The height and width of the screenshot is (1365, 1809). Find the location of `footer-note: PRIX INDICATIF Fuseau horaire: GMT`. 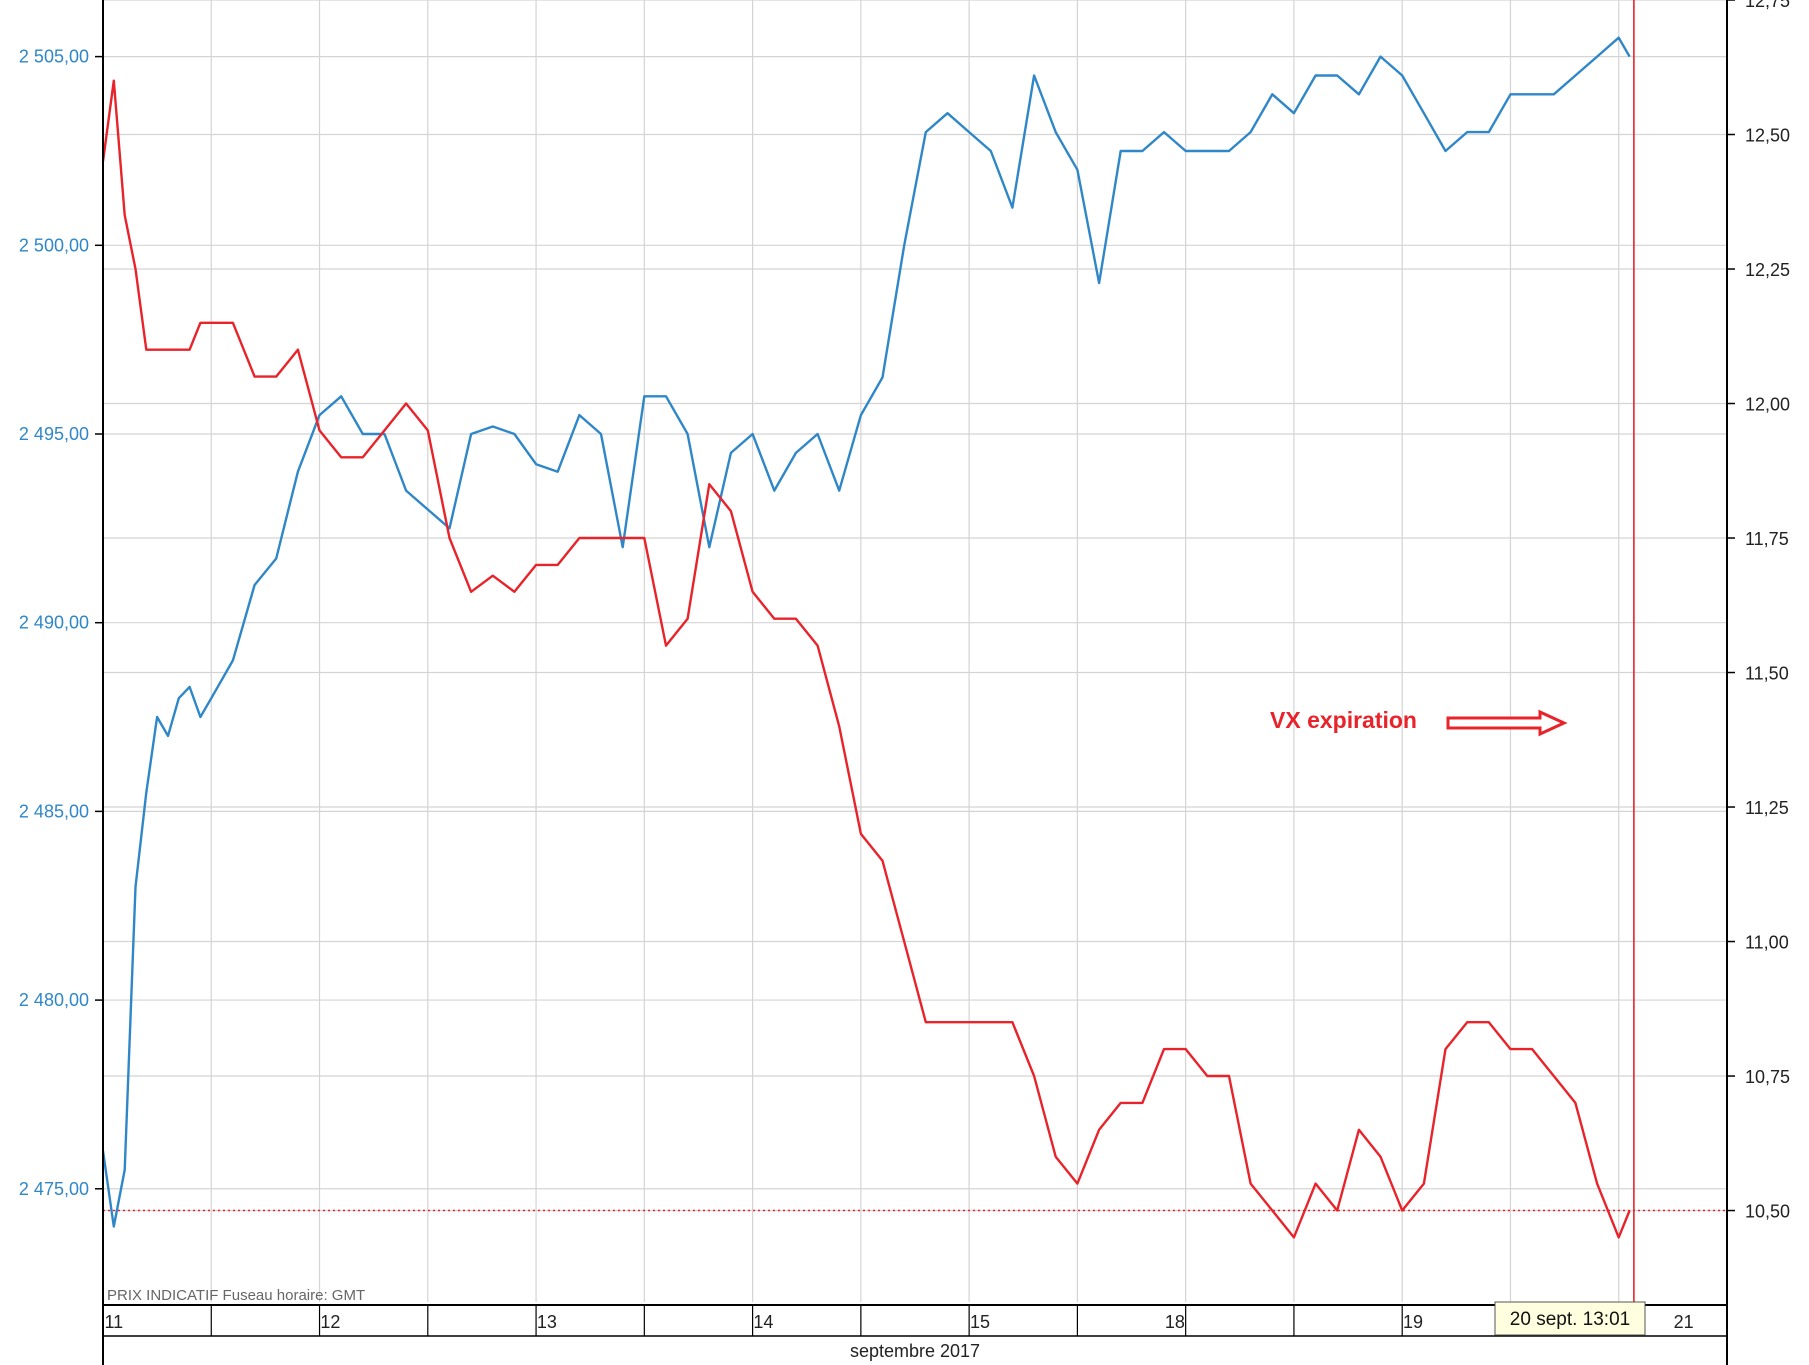

footer-note: PRIX INDICATIF Fuseau horaire: GMT is located at coordinates (236, 1295).